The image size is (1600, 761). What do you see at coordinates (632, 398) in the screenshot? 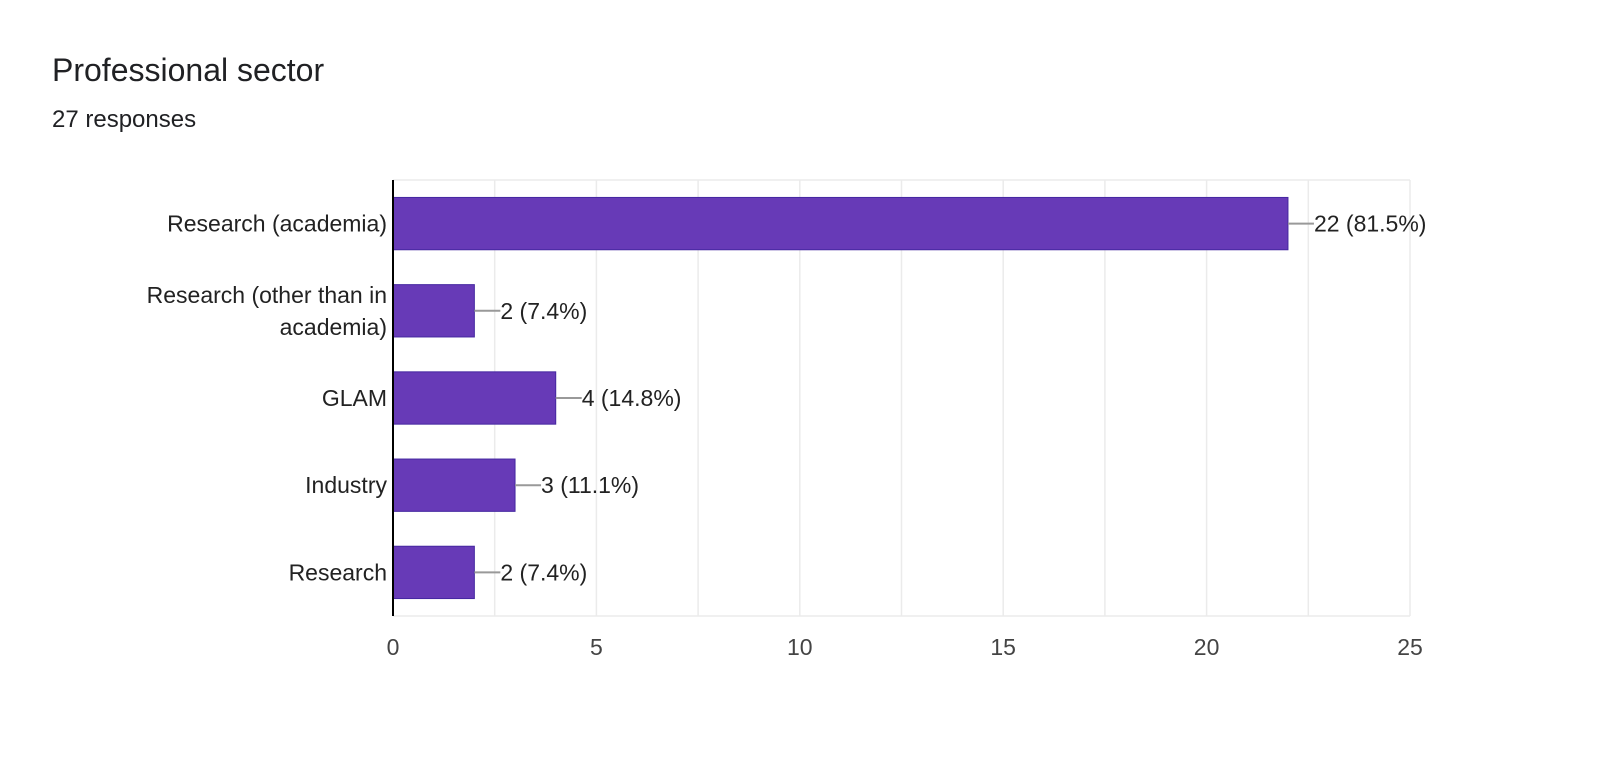
I see `data-label: 4 (14.8%)` at bounding box center [632, 398].